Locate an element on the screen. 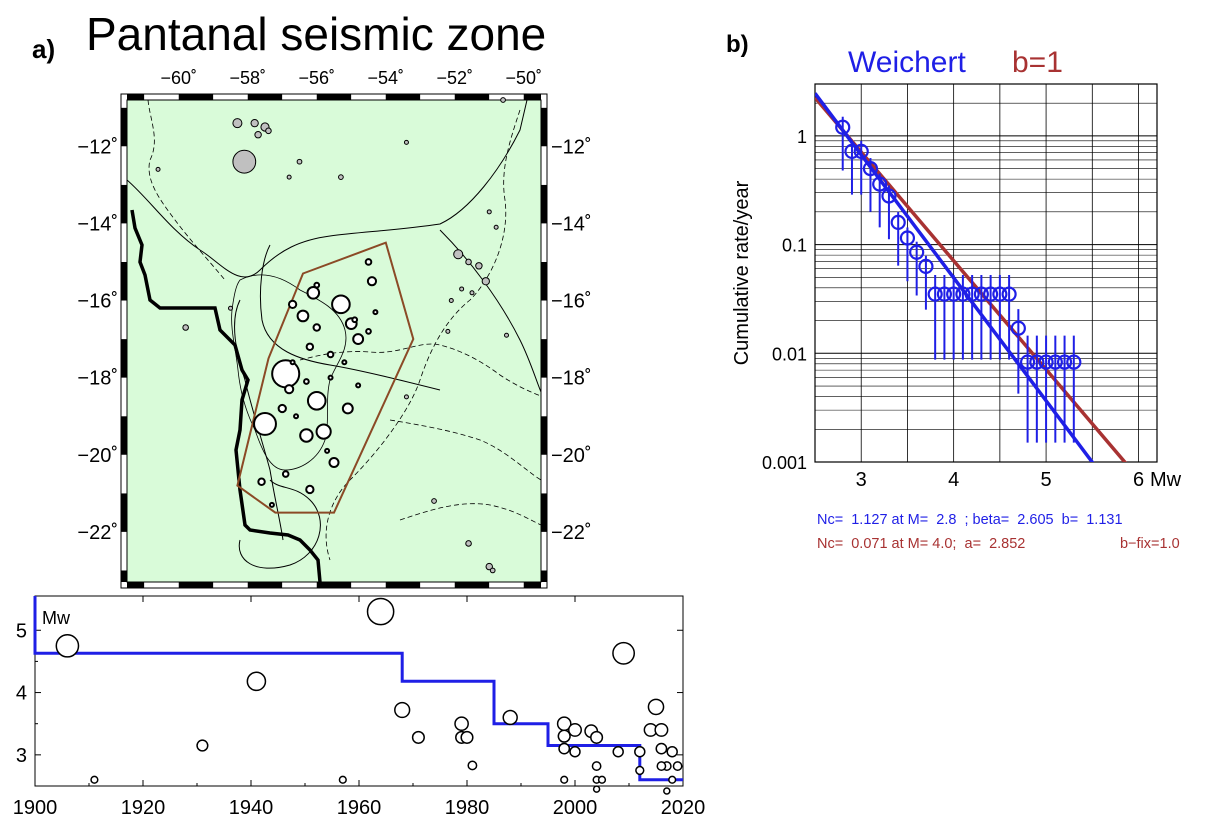 Image resolution: width=1227 pixels, height=830 pixels. mt-events is located at coordinates (369, 696).